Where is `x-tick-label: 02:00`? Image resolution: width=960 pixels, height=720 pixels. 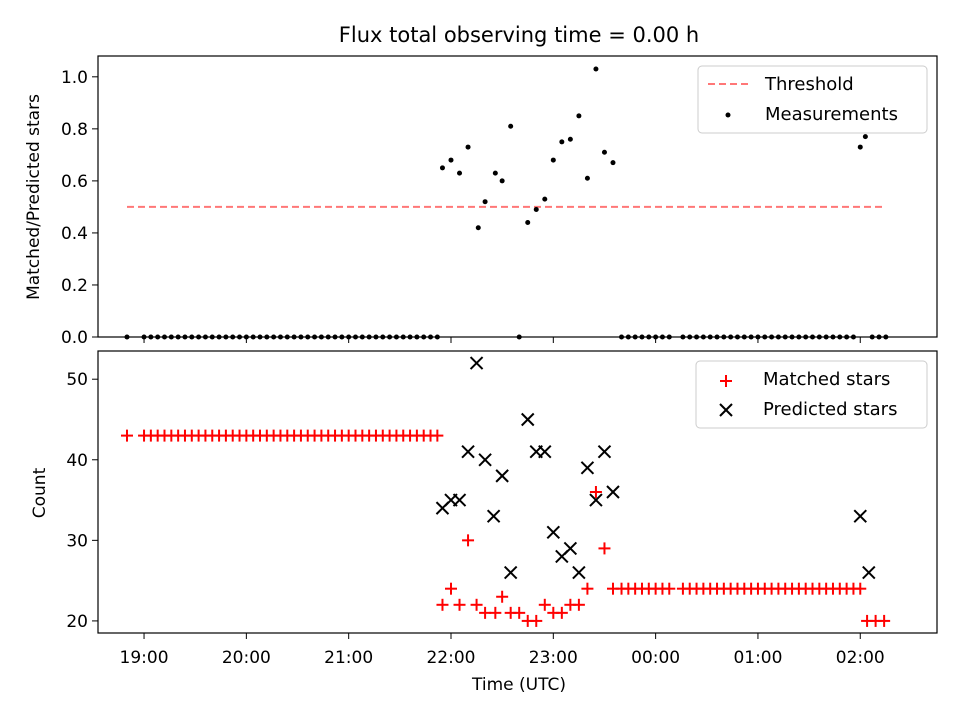 x-tick-label: 02:00 is located at coordinates (860, 658).